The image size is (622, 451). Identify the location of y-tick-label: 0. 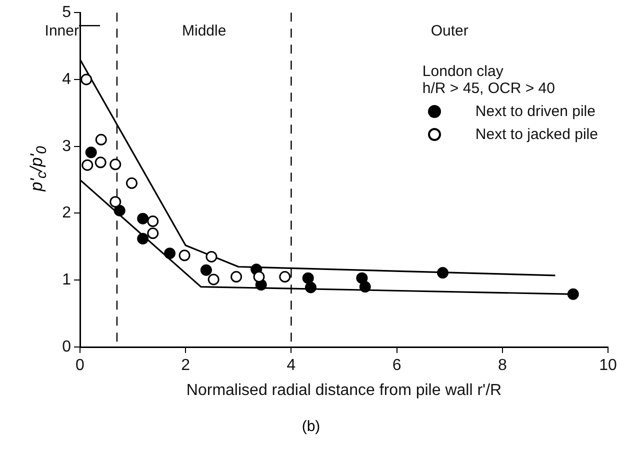
(67, 347).